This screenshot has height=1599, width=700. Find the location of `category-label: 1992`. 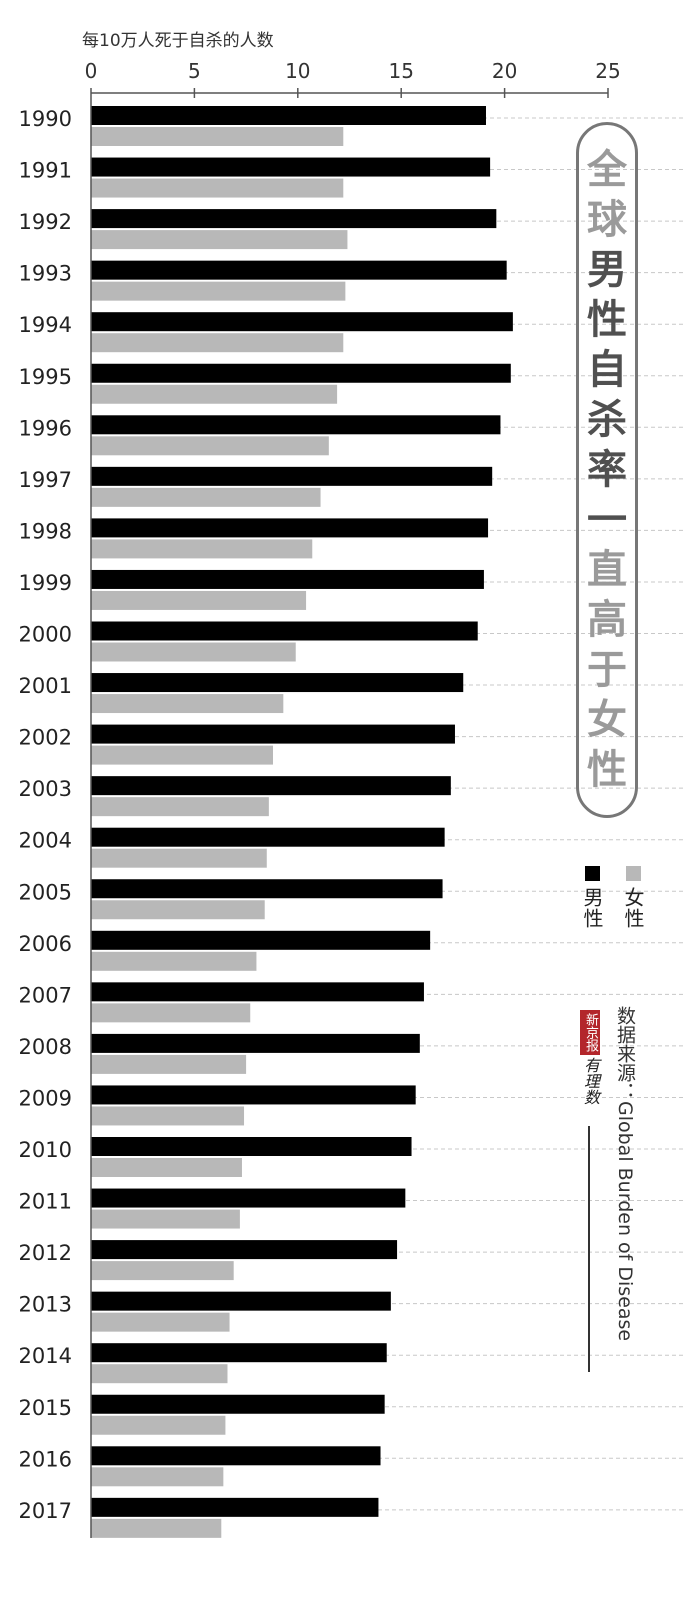

category-label: 1992 is located at coordinates (45, 222).